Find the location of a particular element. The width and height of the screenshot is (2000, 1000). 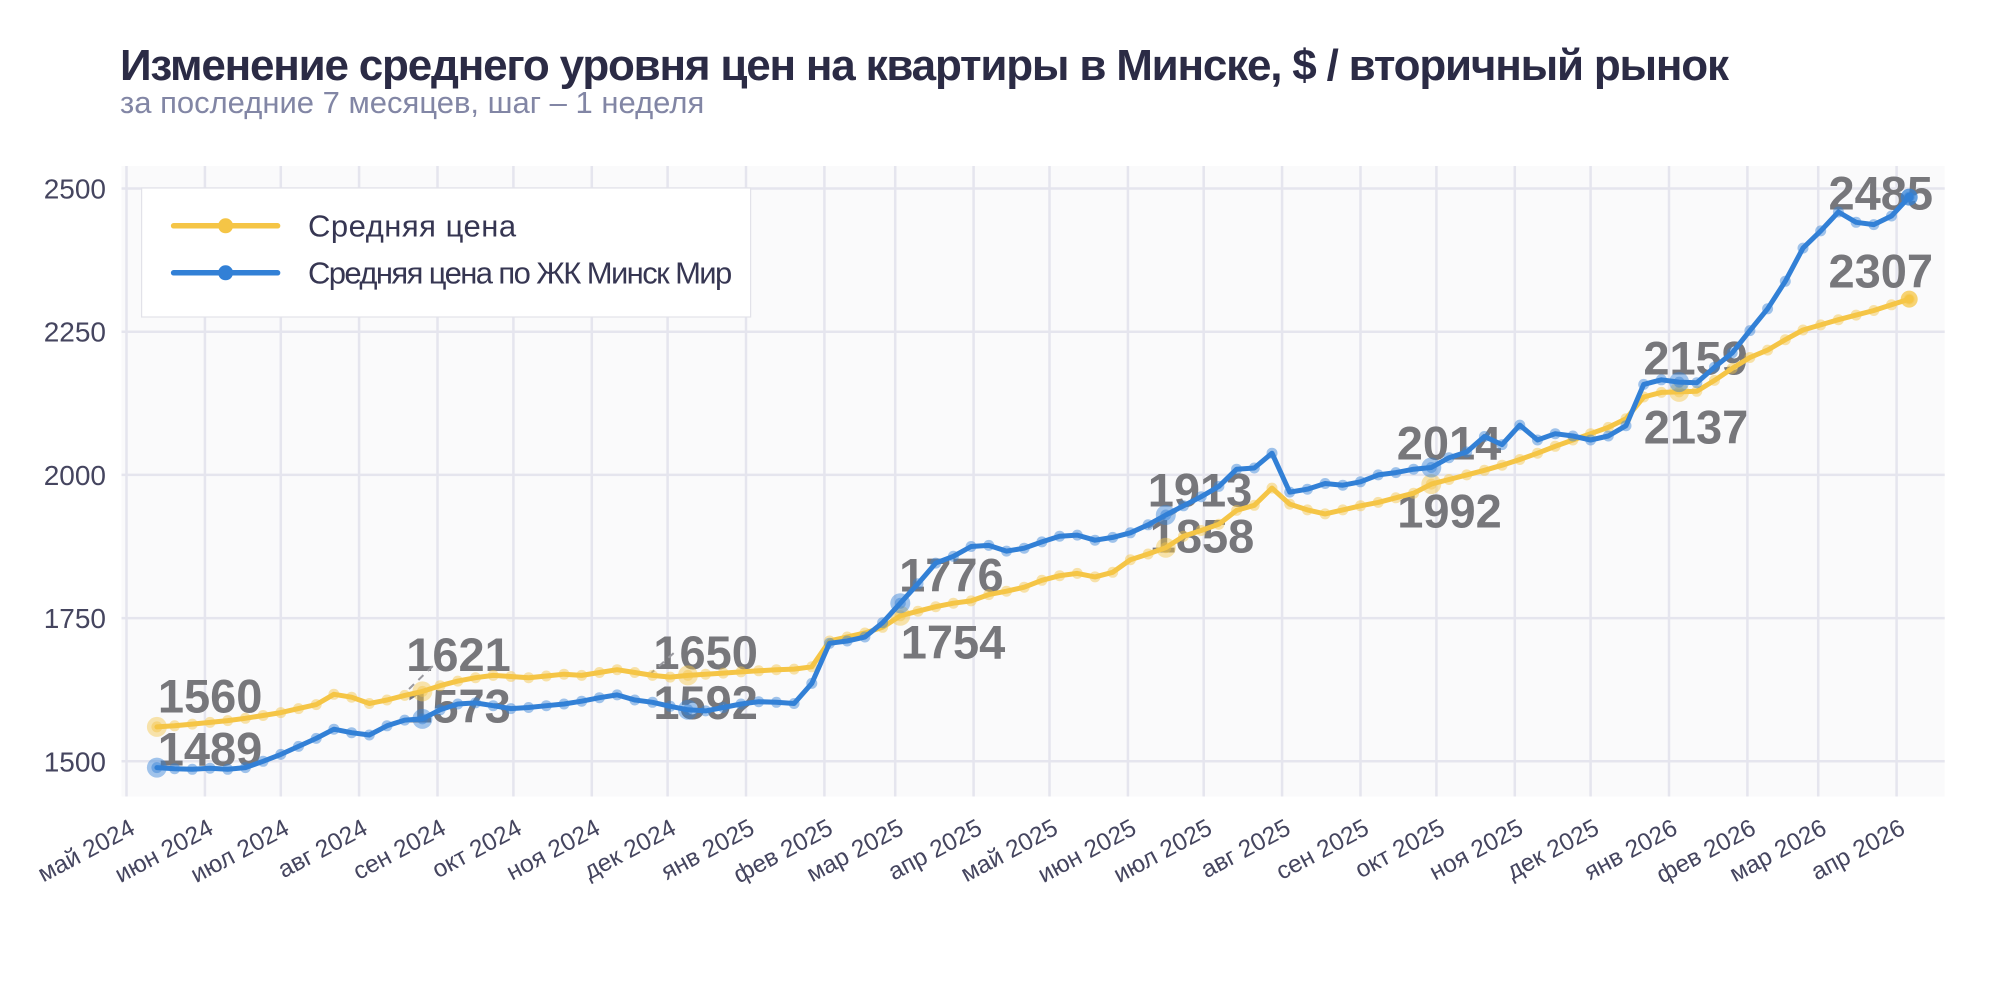

svg-text: 2307 is located at coordinates (1881, 270).